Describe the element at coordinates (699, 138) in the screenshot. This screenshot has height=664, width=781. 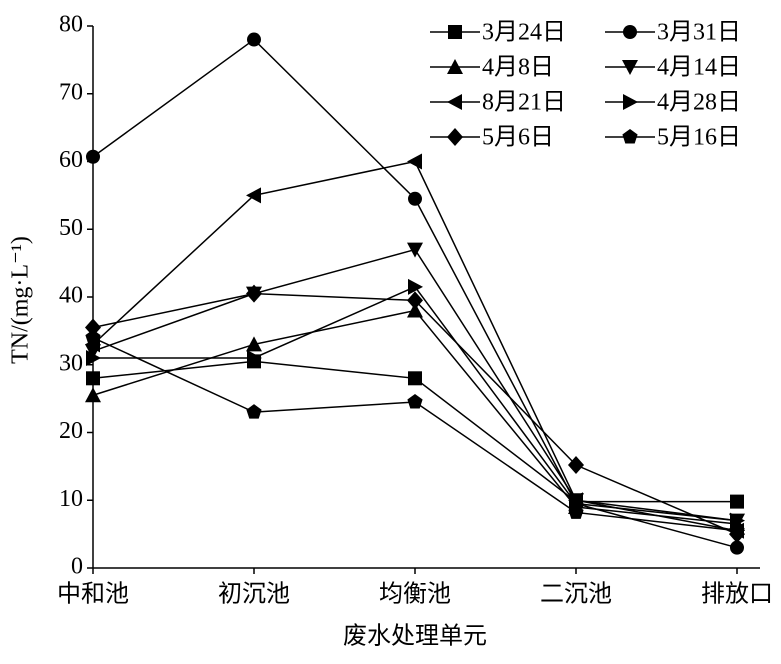
I see `legend-label: 5月16日` at that location.